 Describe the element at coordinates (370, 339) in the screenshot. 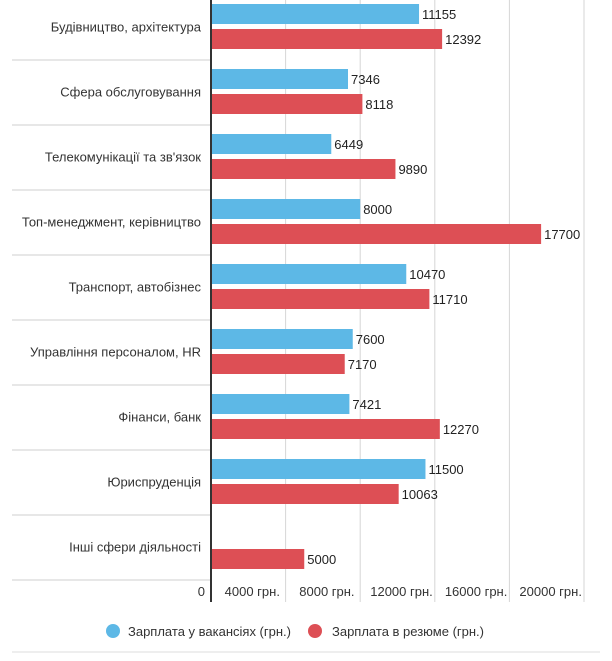

I see `value-label: 7600` at that location.